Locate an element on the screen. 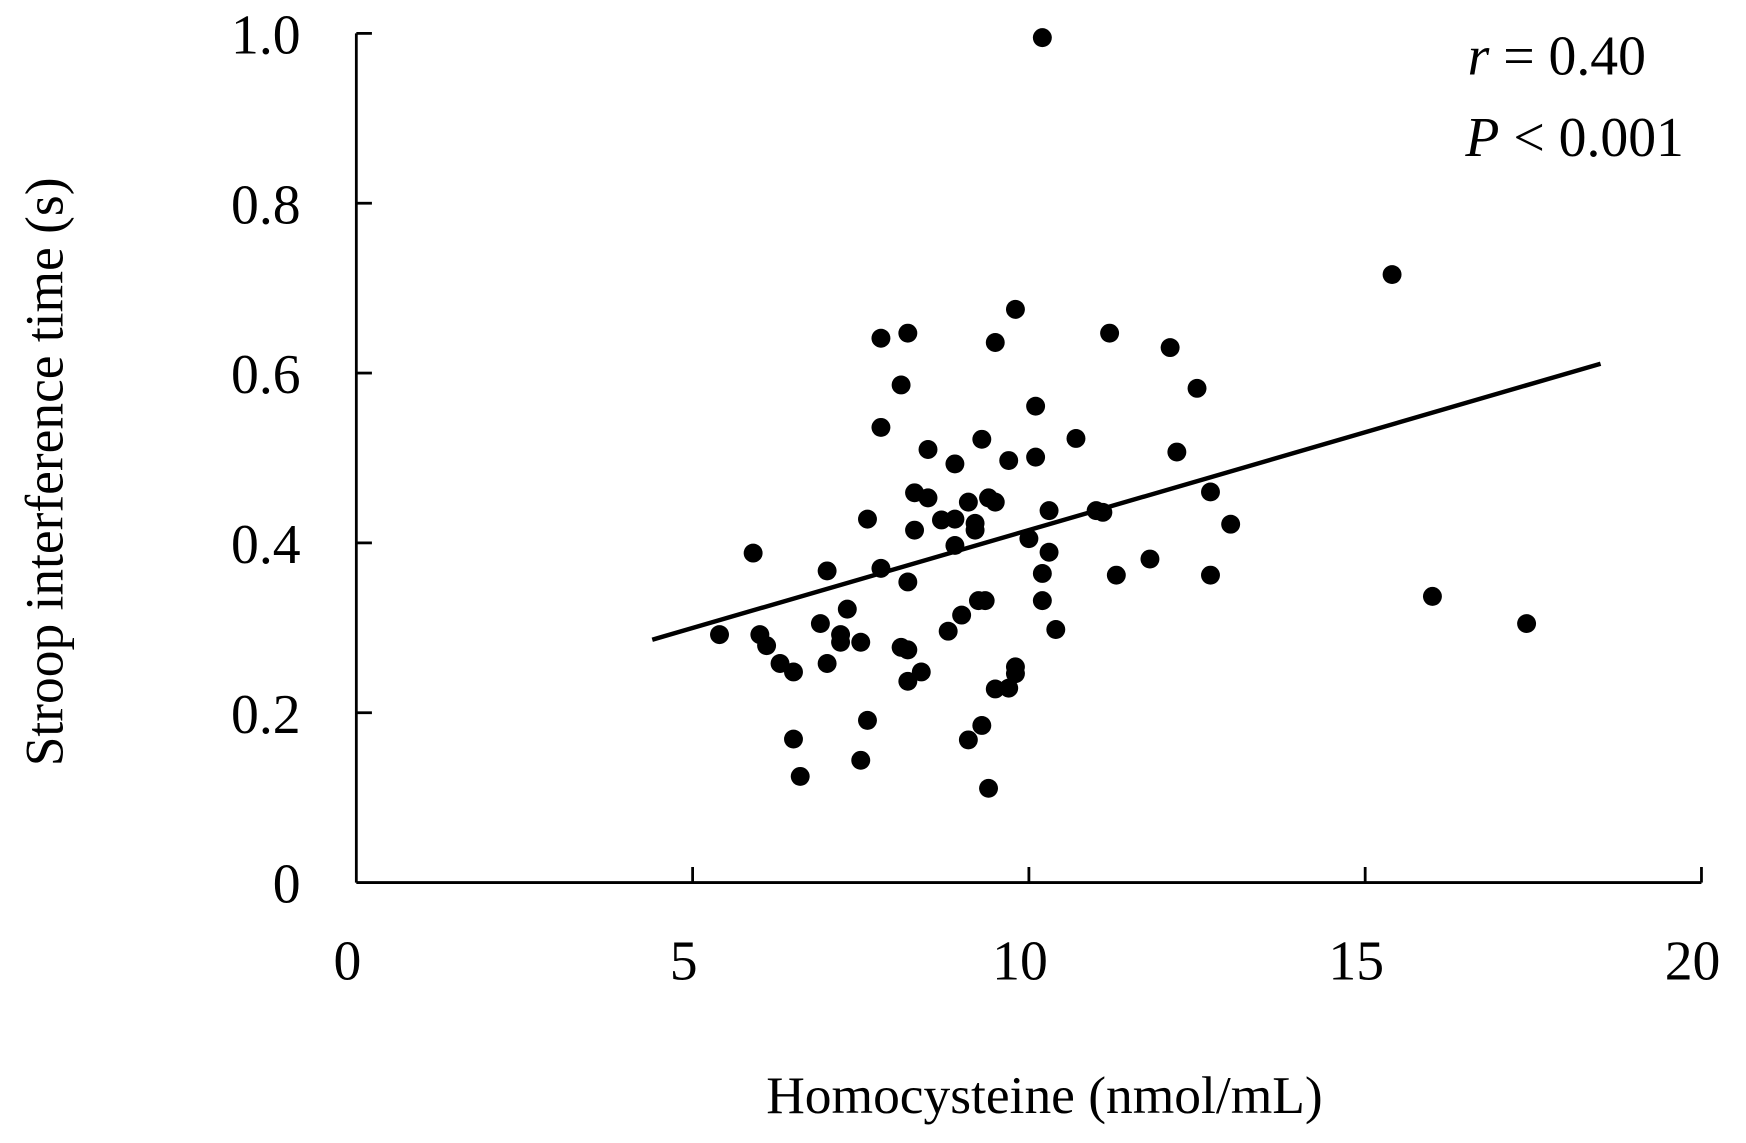  y-tick-label: 1.0 is located at coordinates (266, 35).